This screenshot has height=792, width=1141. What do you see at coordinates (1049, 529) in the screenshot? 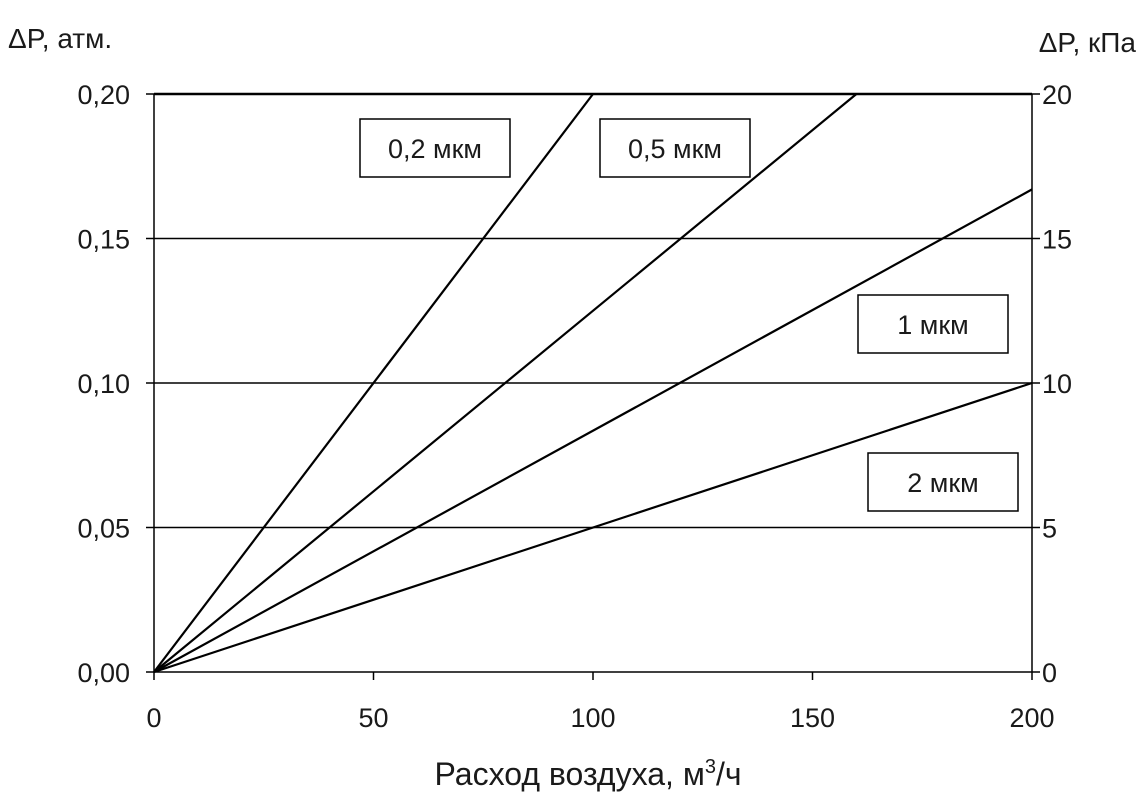
I see `y-right-tick-label: 5` at bounding box center [1049, 529].